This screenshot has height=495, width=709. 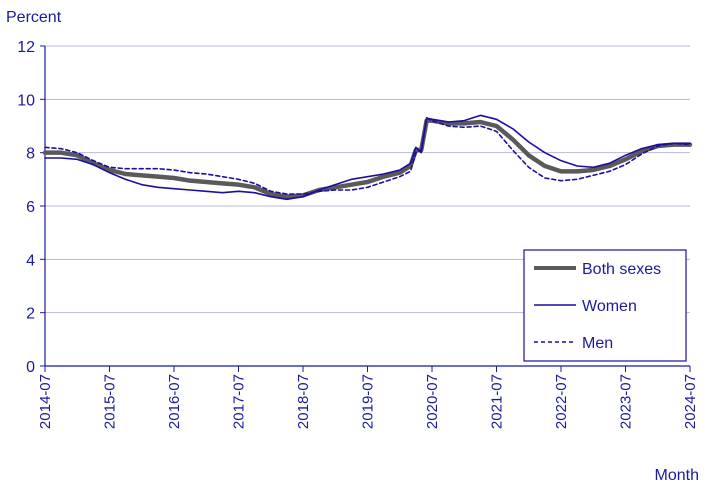 What do you see at coordinates (609, 306) in the screenshot?
I see `legend-label-women: Women` at bounding box center [609, 306].